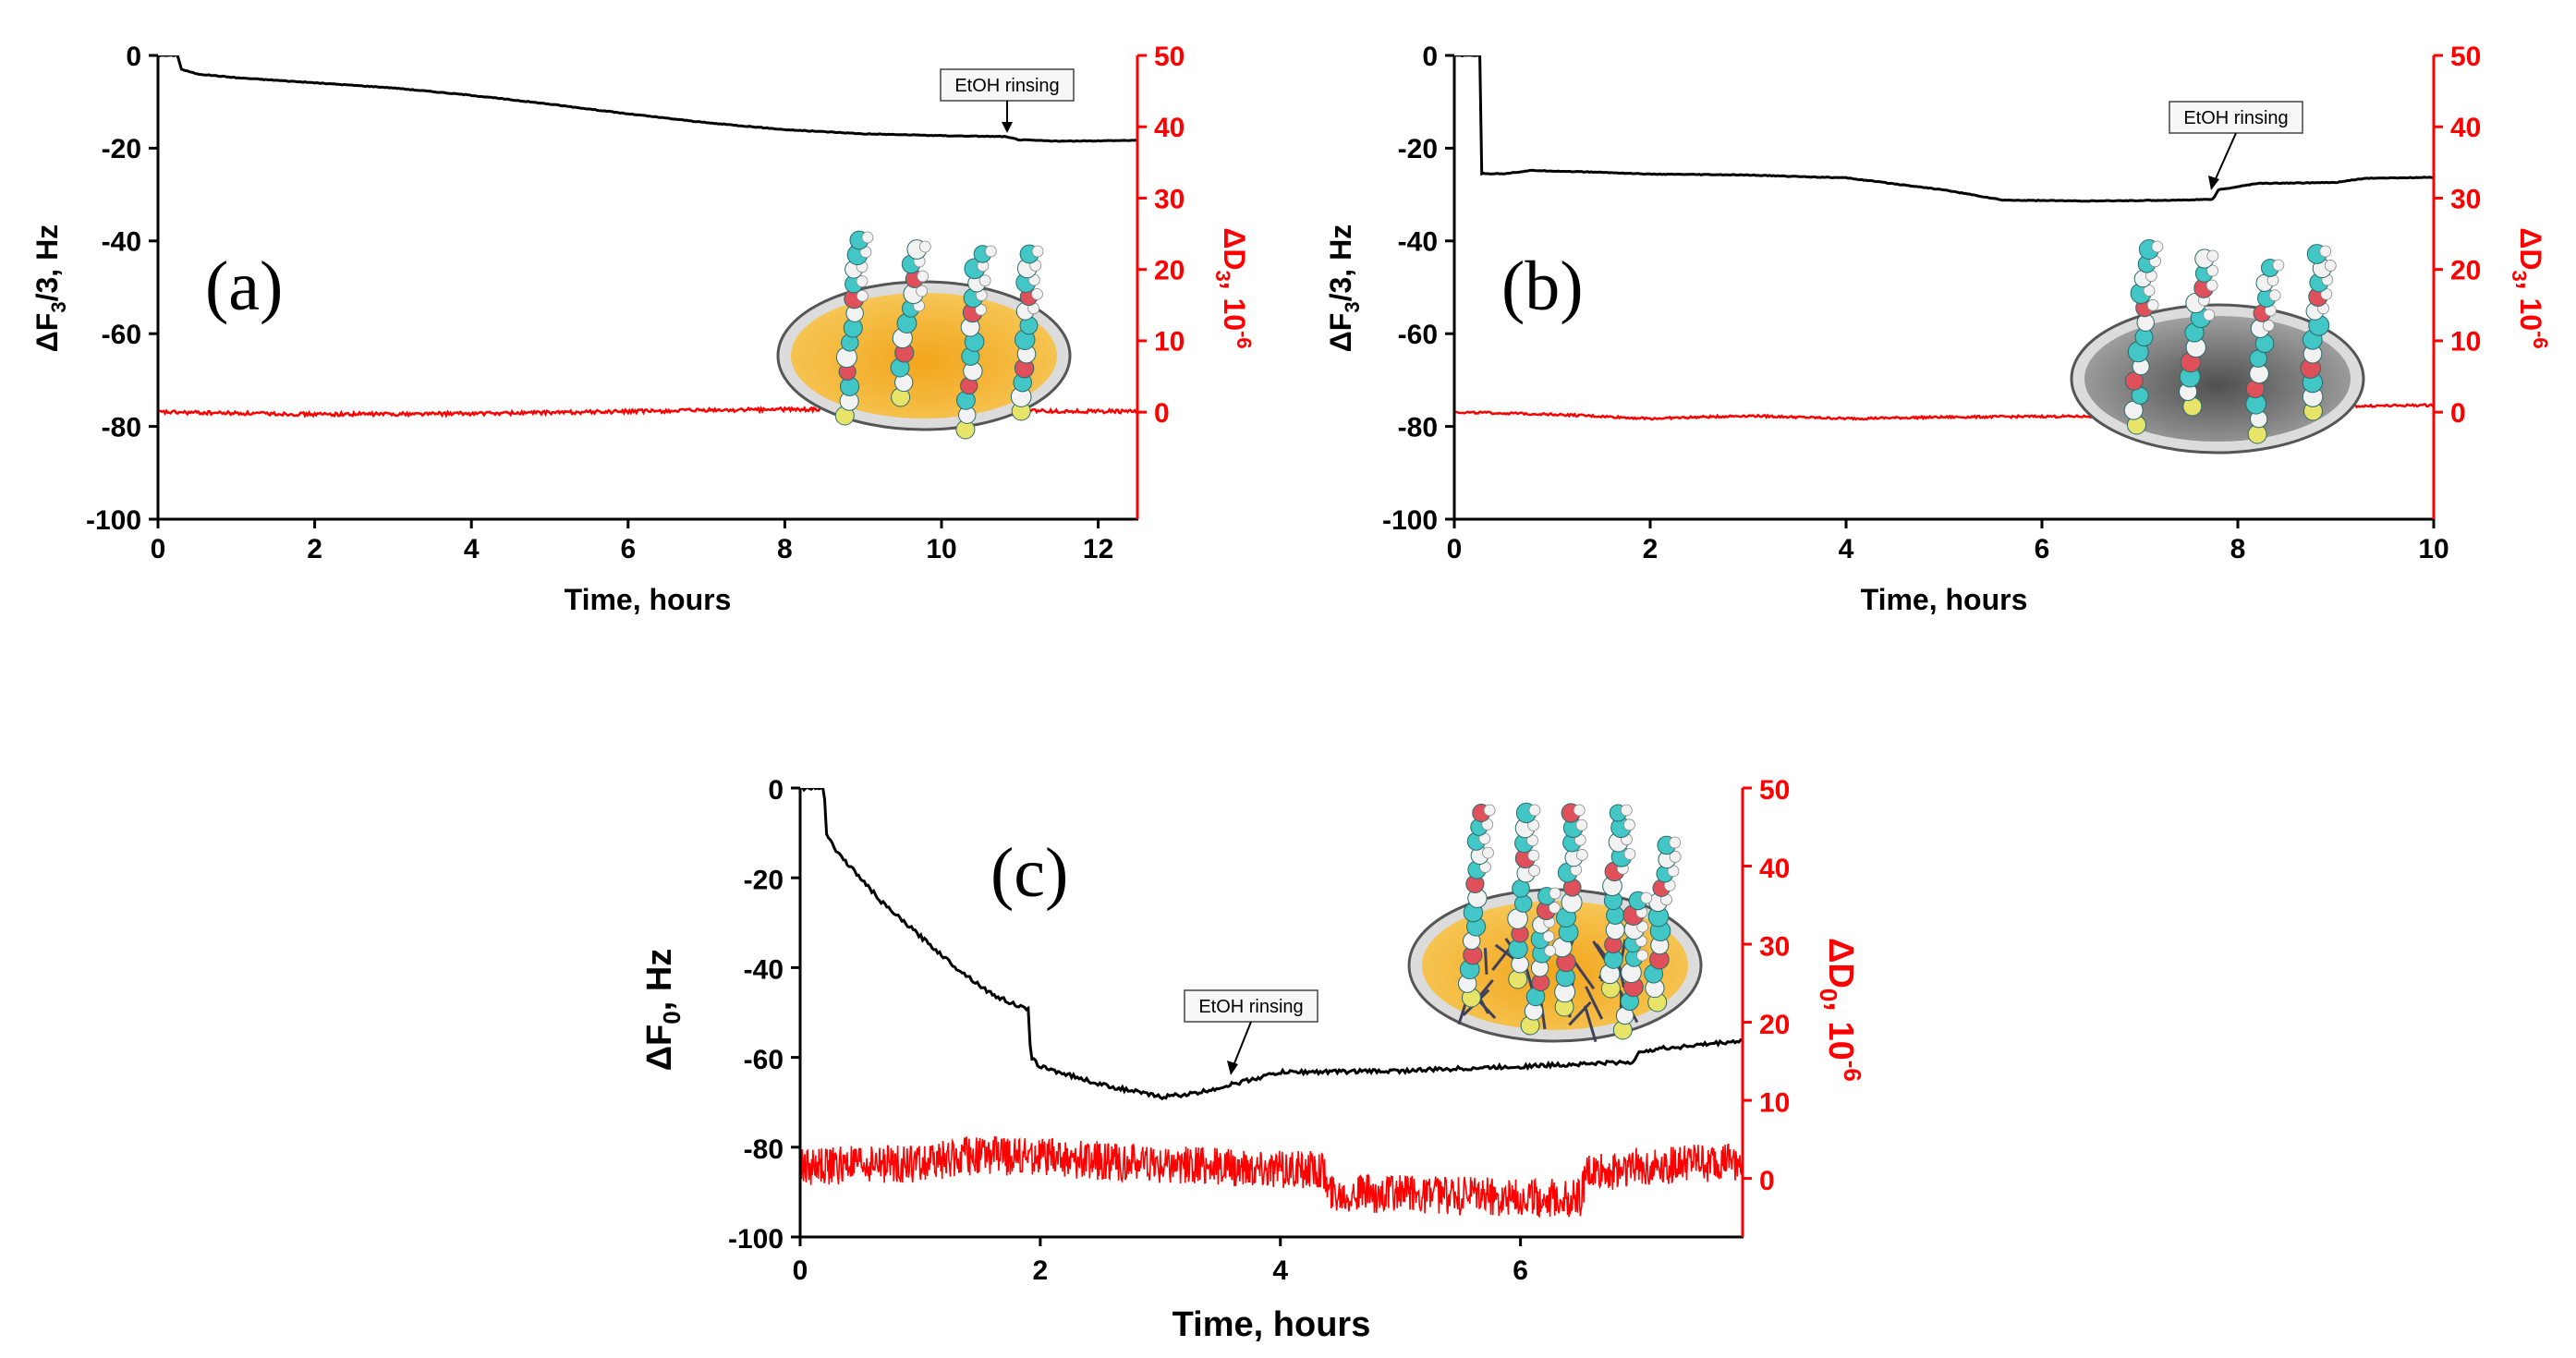  Describe the element at coordinates (785, 549) in the screenshot. I see `panel-a-xtick-label: 8` at that location.